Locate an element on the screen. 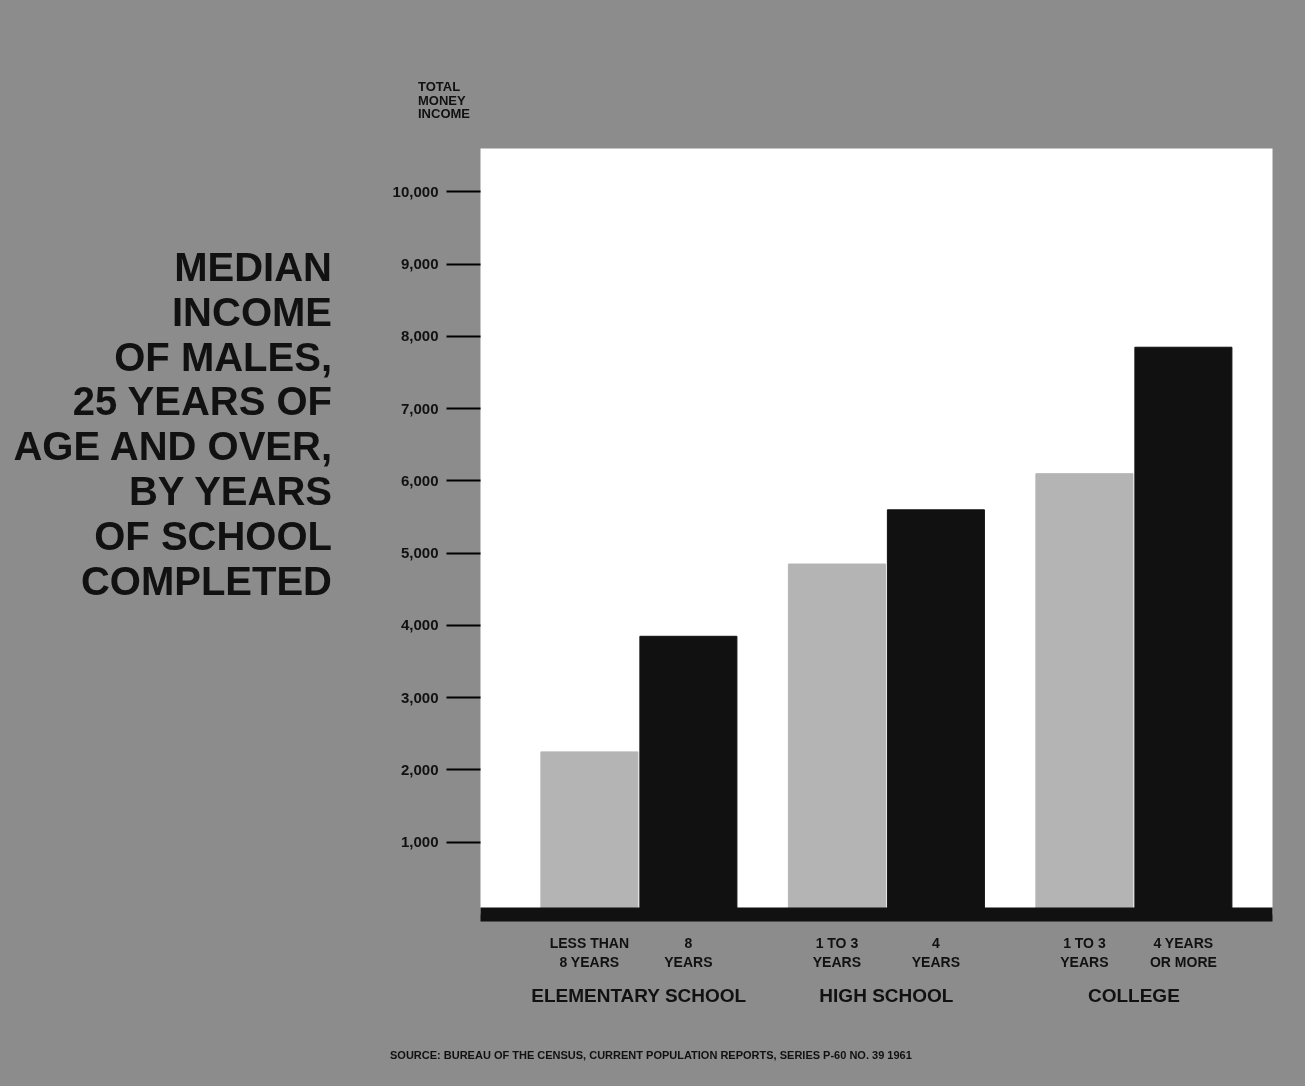  x-tick-label: LESS THAN 8 YEARS is located at coordinates (589, 952).